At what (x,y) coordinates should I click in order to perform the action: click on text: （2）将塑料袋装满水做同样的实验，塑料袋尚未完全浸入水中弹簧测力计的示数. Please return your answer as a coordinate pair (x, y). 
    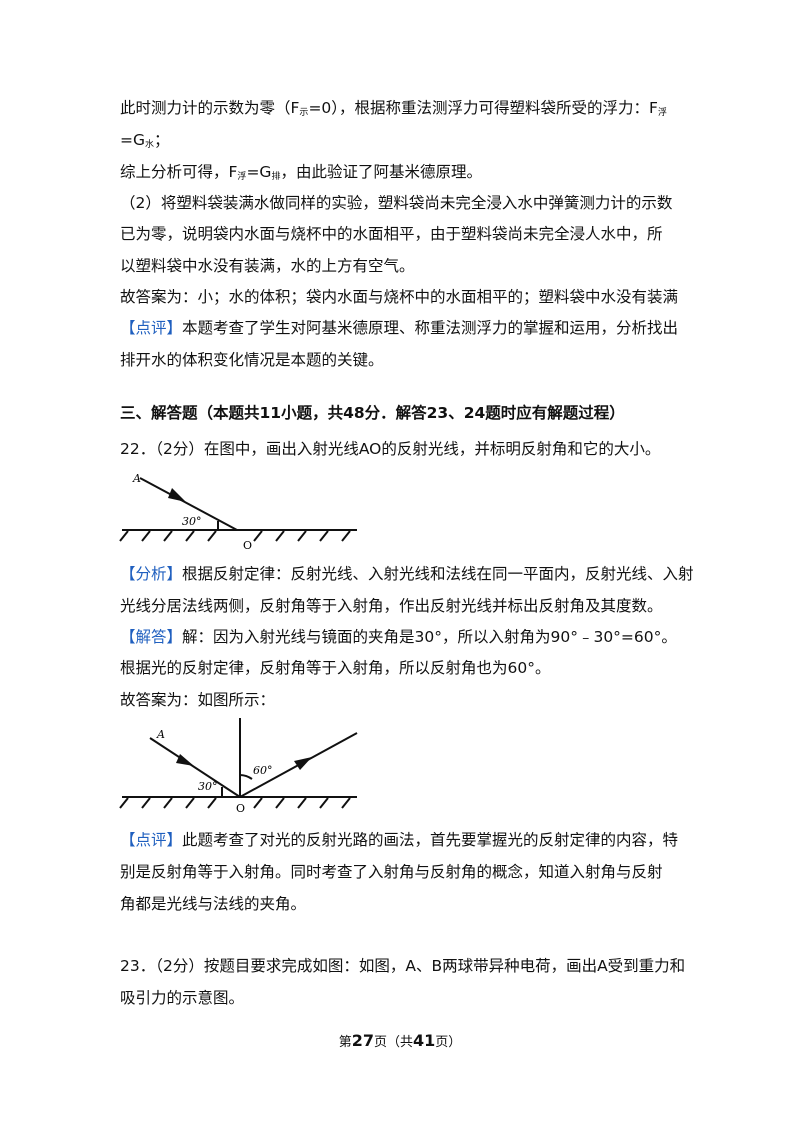
    Looking at the image, I should click on (396, 203).